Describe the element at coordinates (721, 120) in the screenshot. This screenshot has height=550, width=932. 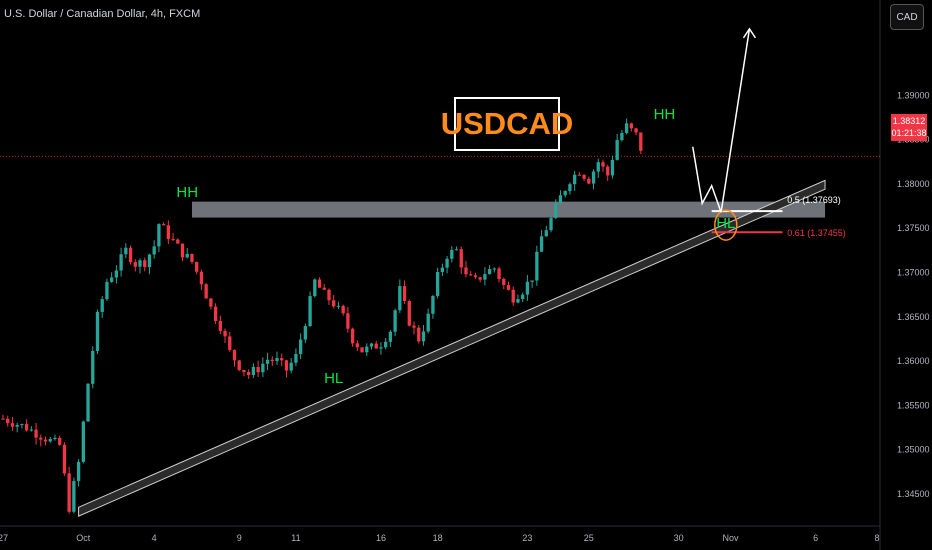
I see `projection-path` at that location.